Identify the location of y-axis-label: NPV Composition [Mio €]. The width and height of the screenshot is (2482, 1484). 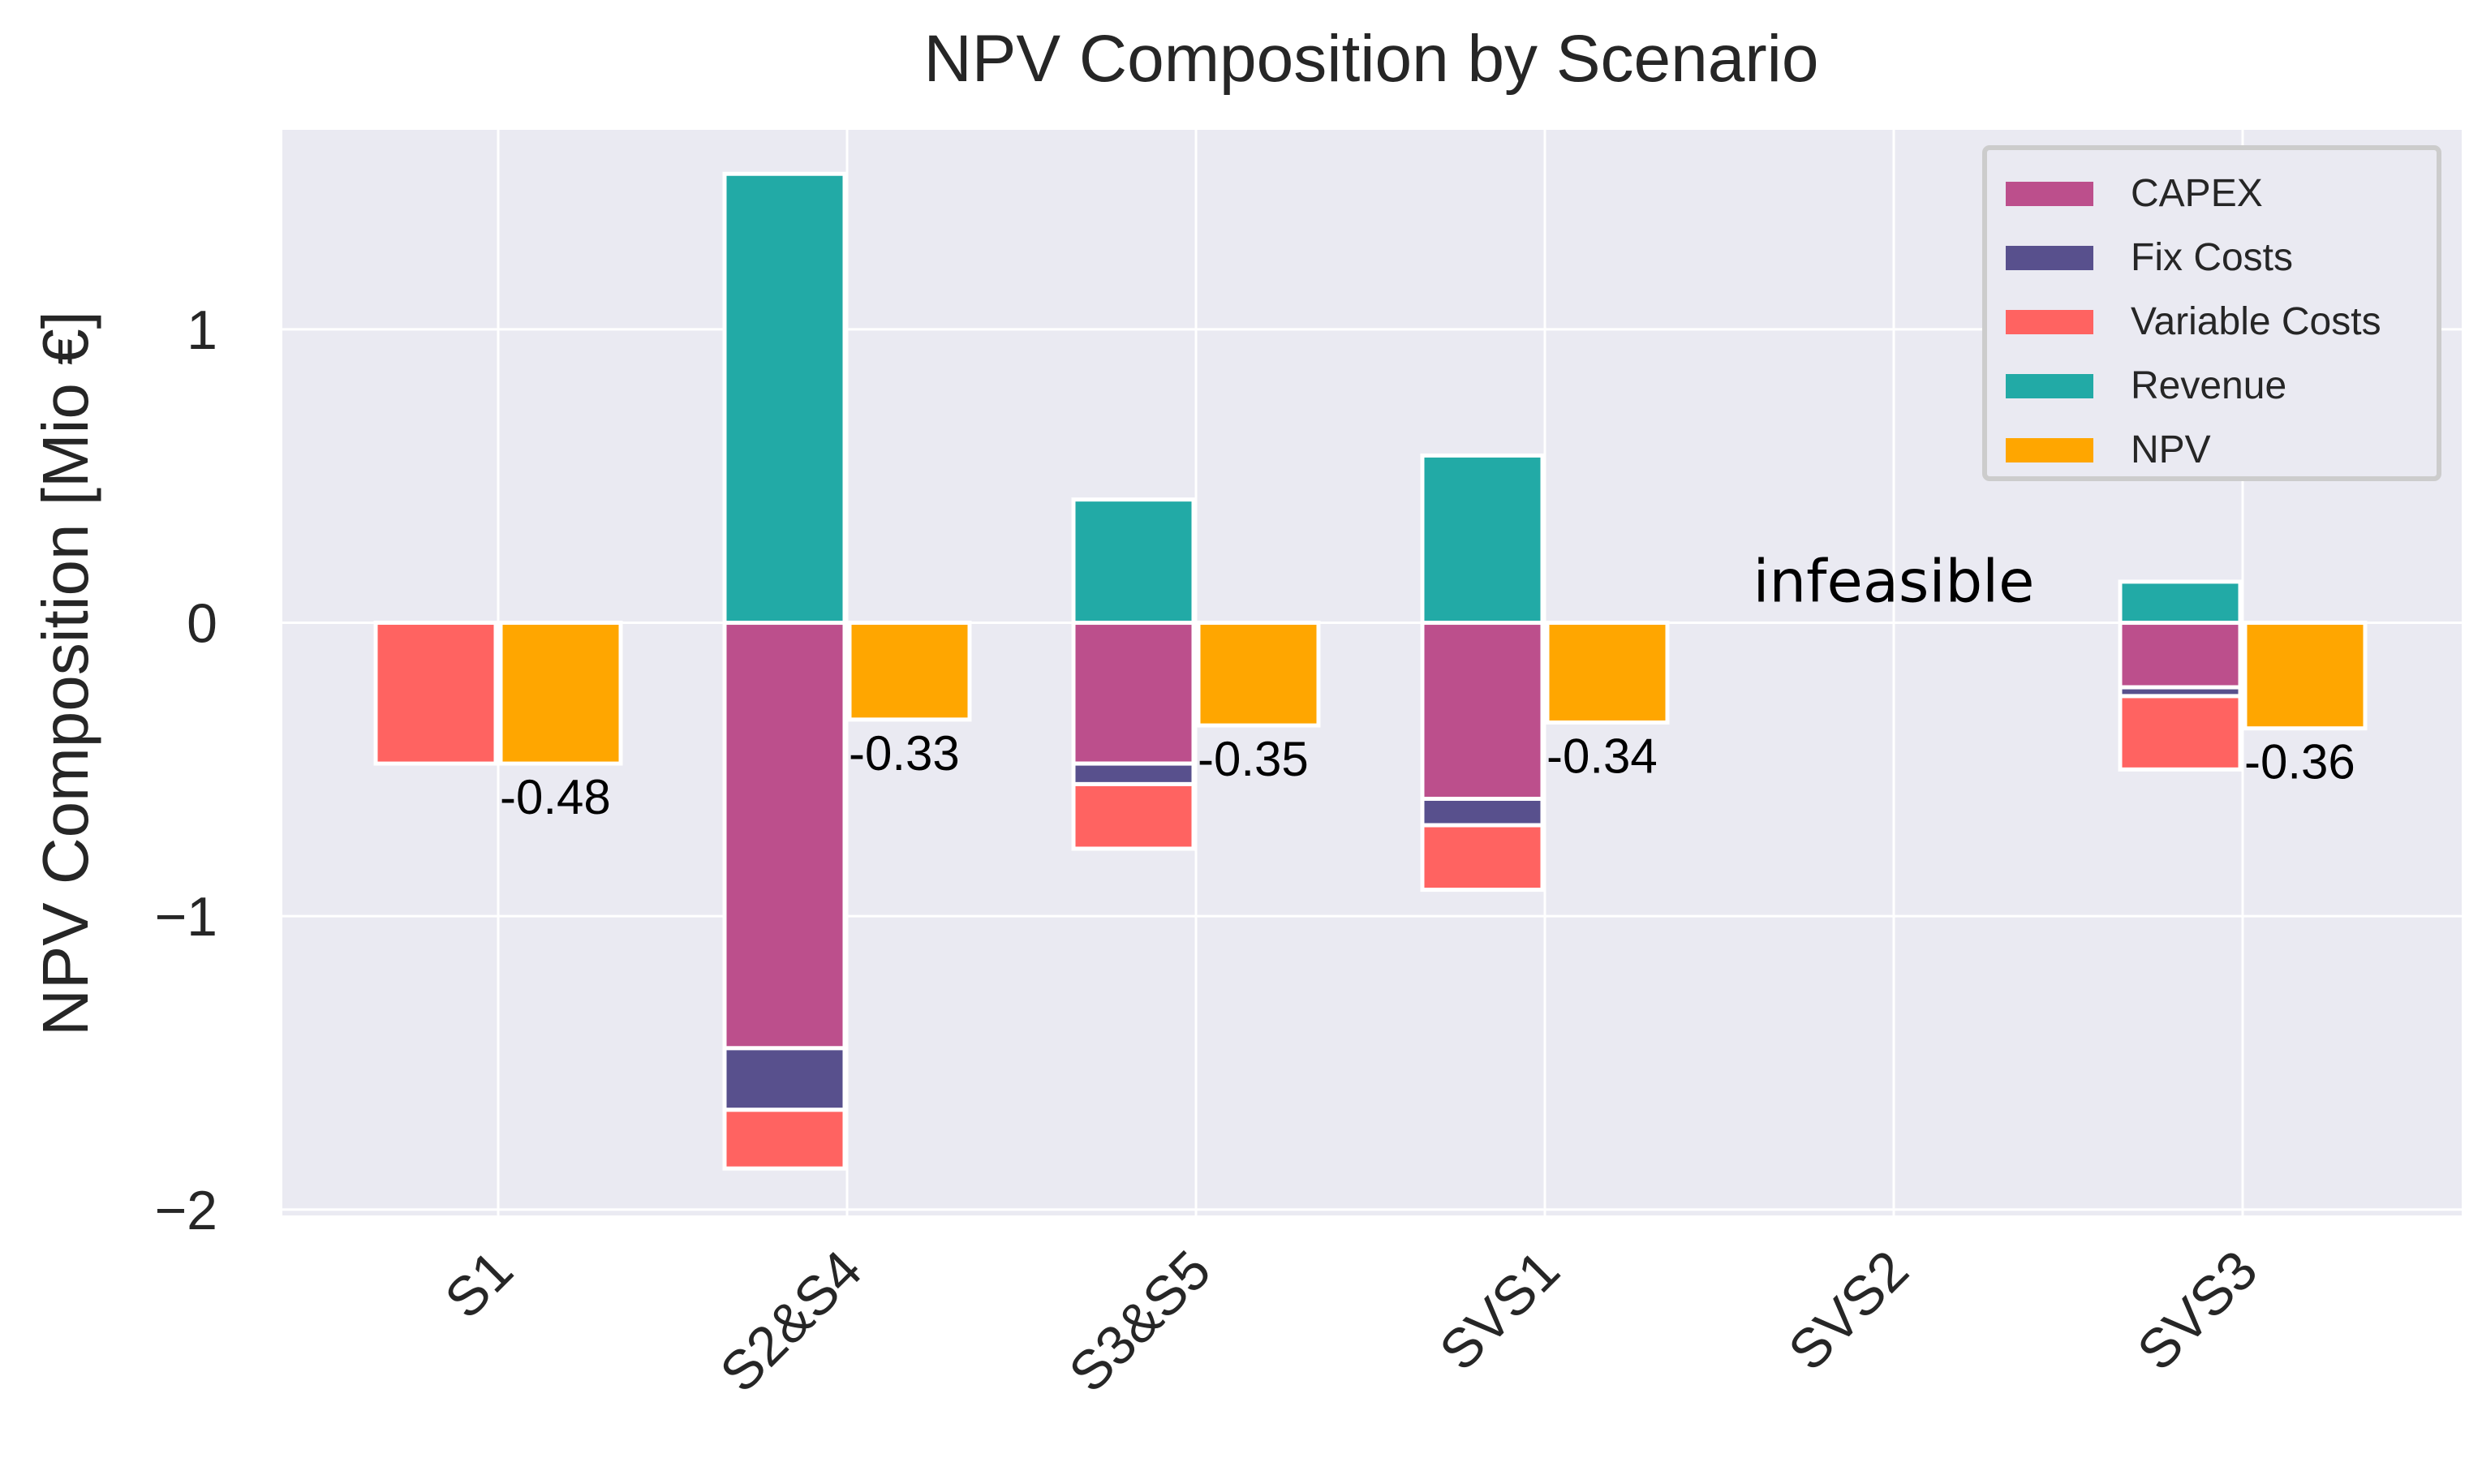
(65, 674).